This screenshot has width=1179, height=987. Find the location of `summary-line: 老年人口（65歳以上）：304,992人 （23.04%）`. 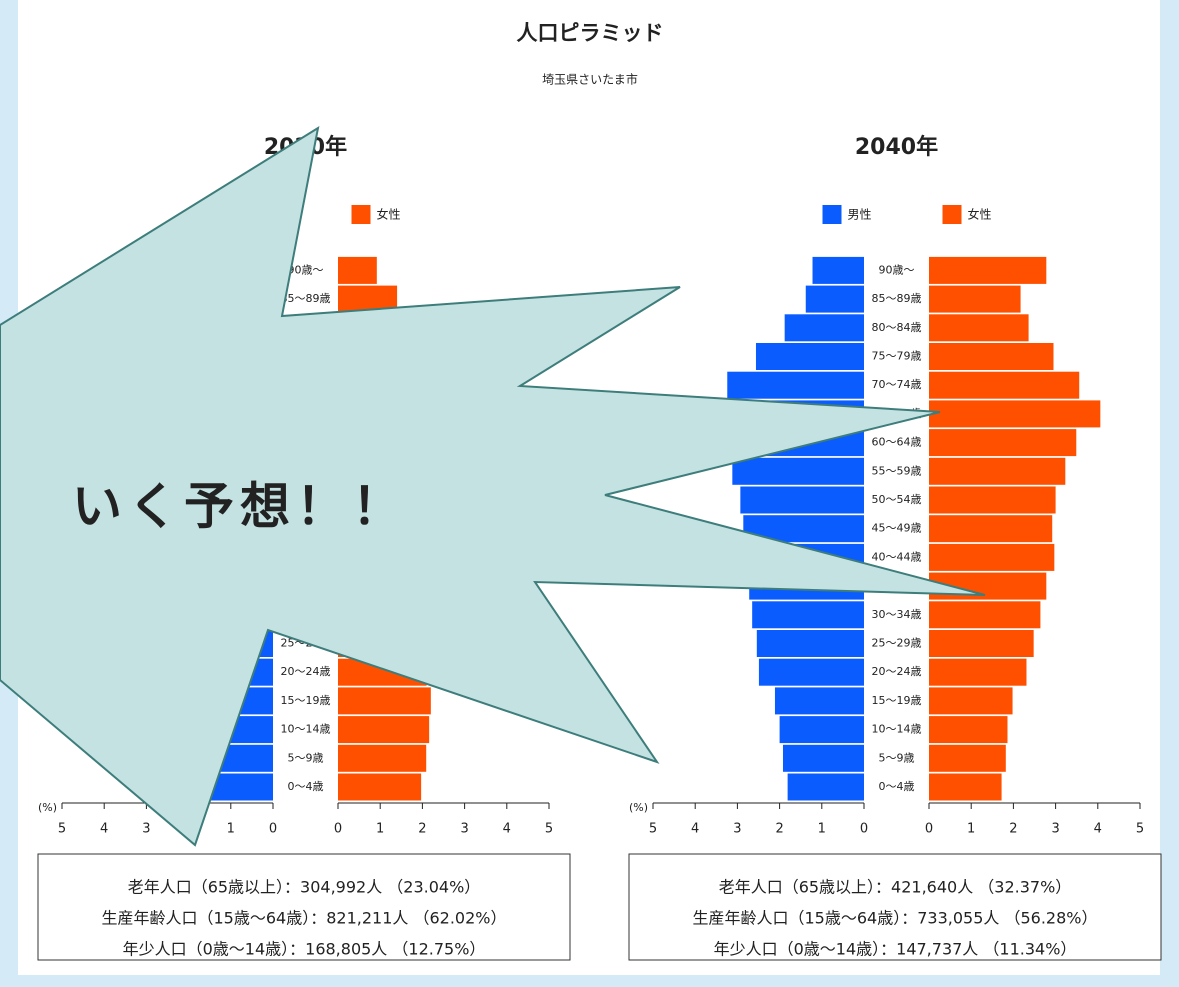

summary-line: 老年人口（65歳以上）：304,992人 （23.04%） is located at coordinates (304, 887).